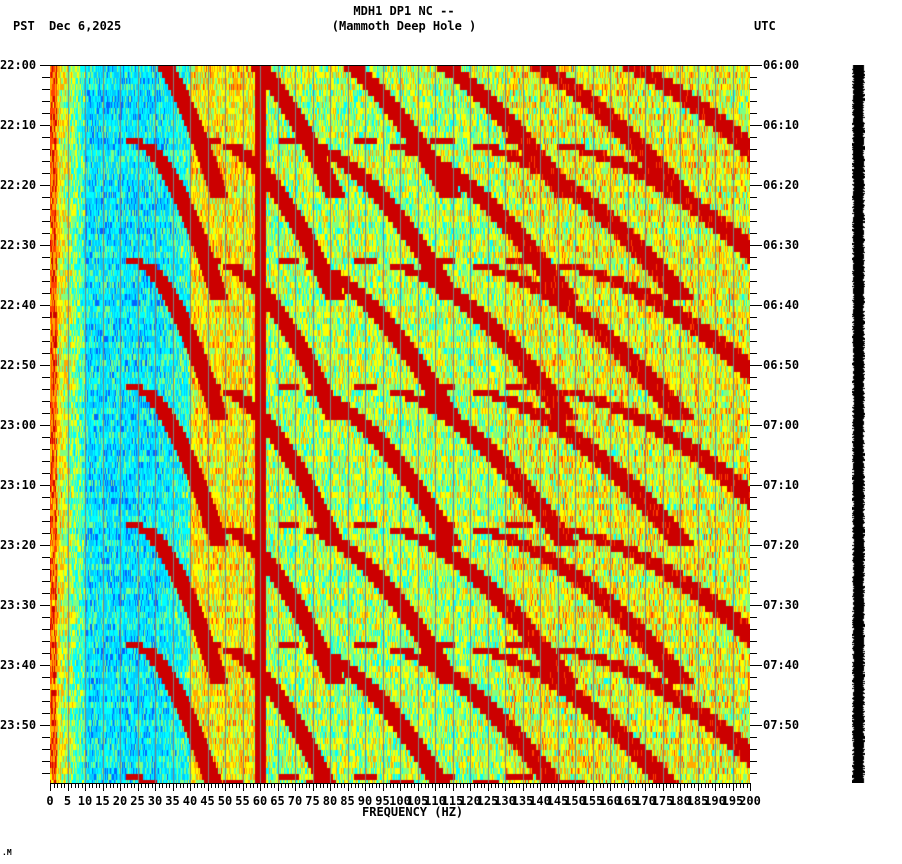 Image resolution: width=902 pixels, height=864 pixels. Describe the element at coordinates (18, 365) in the screenshot. I see `y-tick-label-left: 22:50` at that location.